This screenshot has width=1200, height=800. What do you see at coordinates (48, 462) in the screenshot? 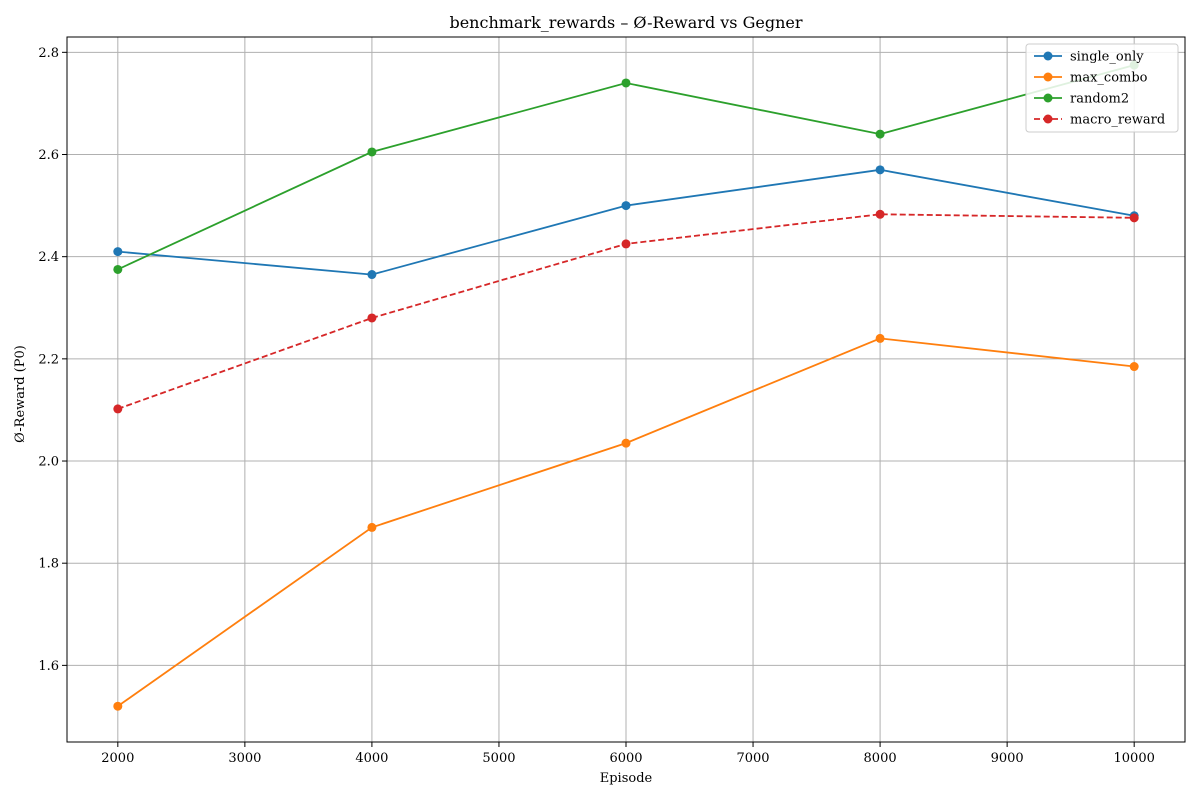
I see `y-tick-label: 2.0` at bounding box center [48, 462].